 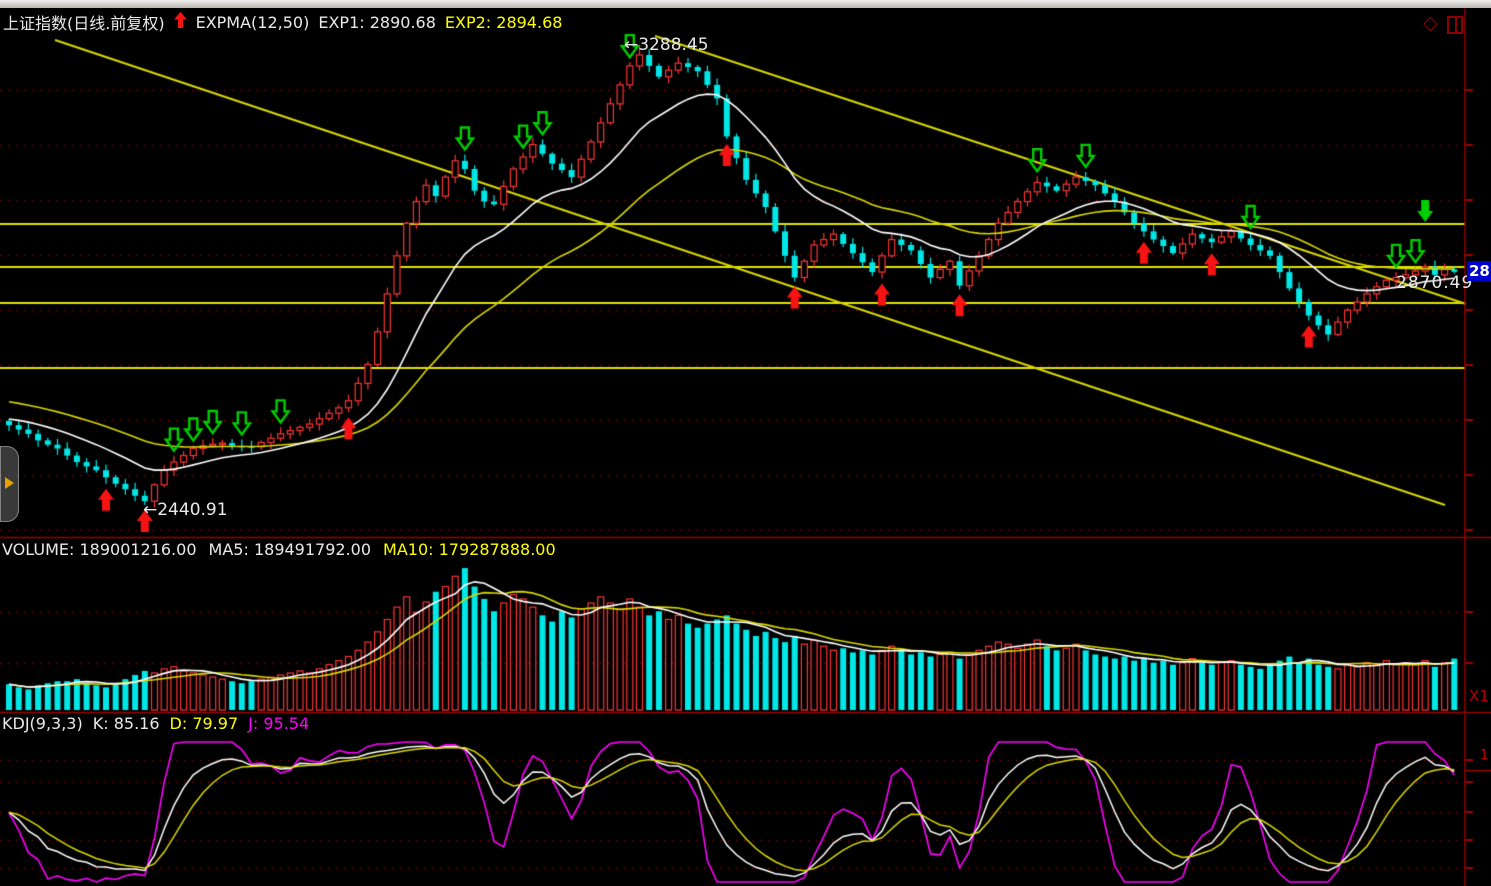 What do you see at coordinates (204, 723) in the screenshot?
I see `kdj-d-value: D: 79.97` at bounding box center [204, 723].